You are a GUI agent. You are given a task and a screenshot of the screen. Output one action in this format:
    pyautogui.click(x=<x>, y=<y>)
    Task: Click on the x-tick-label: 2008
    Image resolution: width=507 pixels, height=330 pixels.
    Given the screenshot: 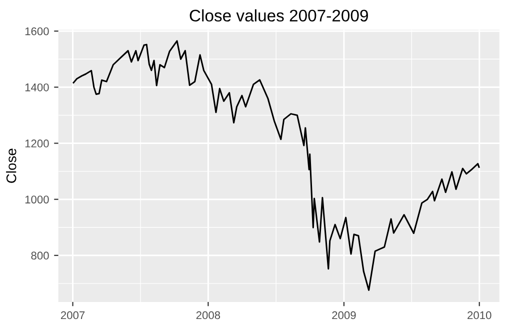 What is the action you would take?
    pyautogui.click(x=208, y=315)
    